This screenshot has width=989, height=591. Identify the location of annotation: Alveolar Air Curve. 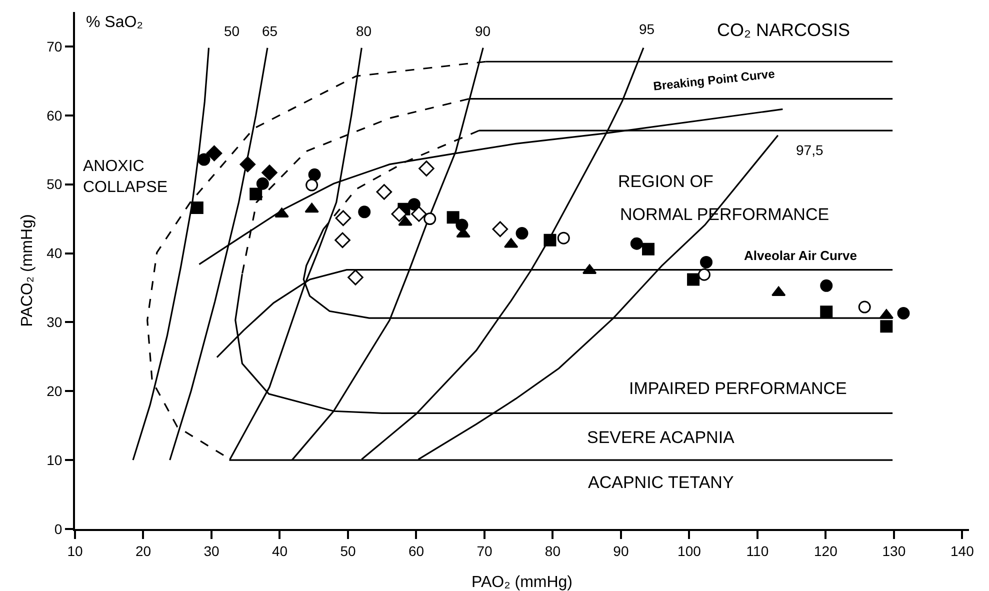
(800, 255).